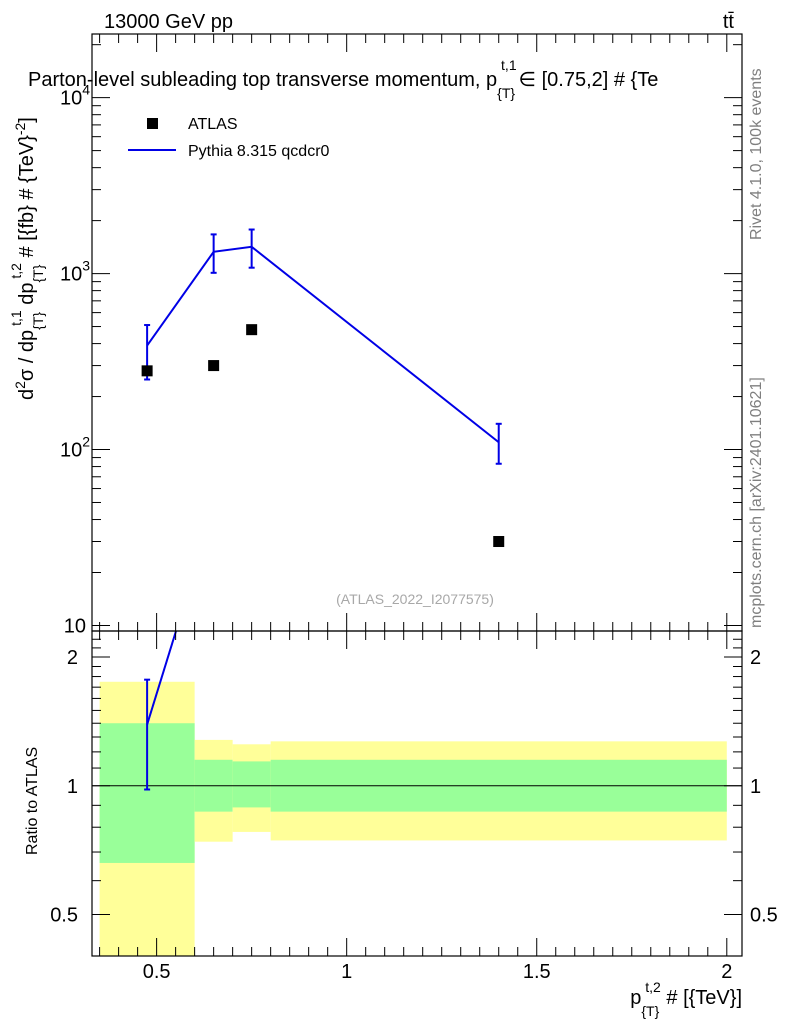 The width and height of the screenshot is (786, 1029). Describe the element at coordinates (415, 599) in the screenshot. I see `analysis-watermark: (ATLAS_2022_I2077575)` at that location.